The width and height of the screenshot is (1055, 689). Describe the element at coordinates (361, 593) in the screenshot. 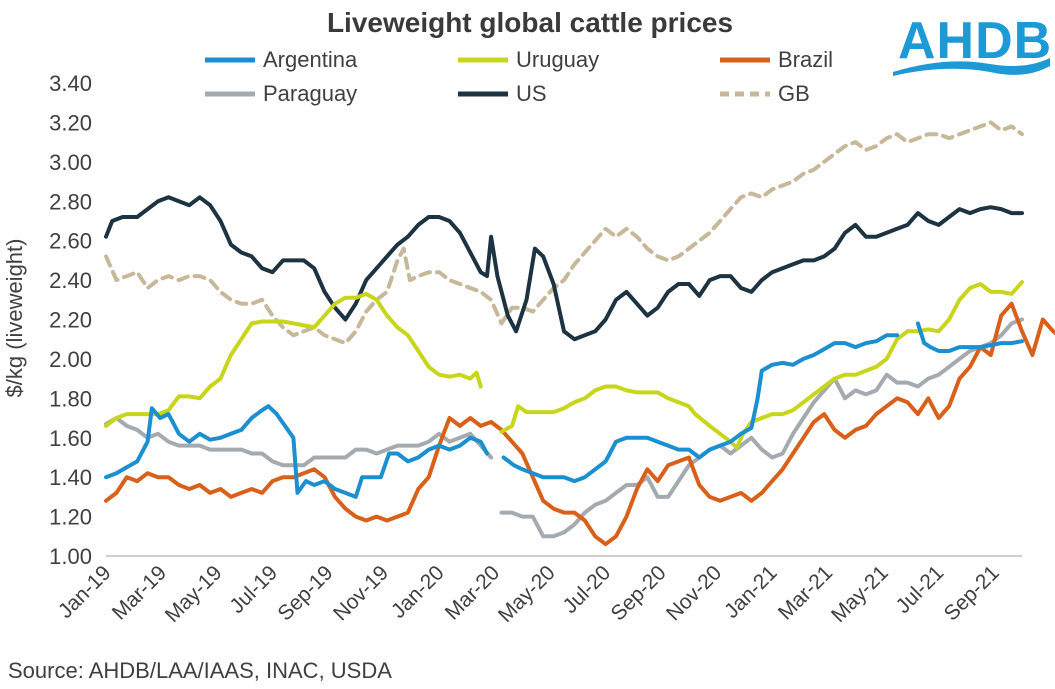

I see `x-tick-label: Nov-19` at that location.